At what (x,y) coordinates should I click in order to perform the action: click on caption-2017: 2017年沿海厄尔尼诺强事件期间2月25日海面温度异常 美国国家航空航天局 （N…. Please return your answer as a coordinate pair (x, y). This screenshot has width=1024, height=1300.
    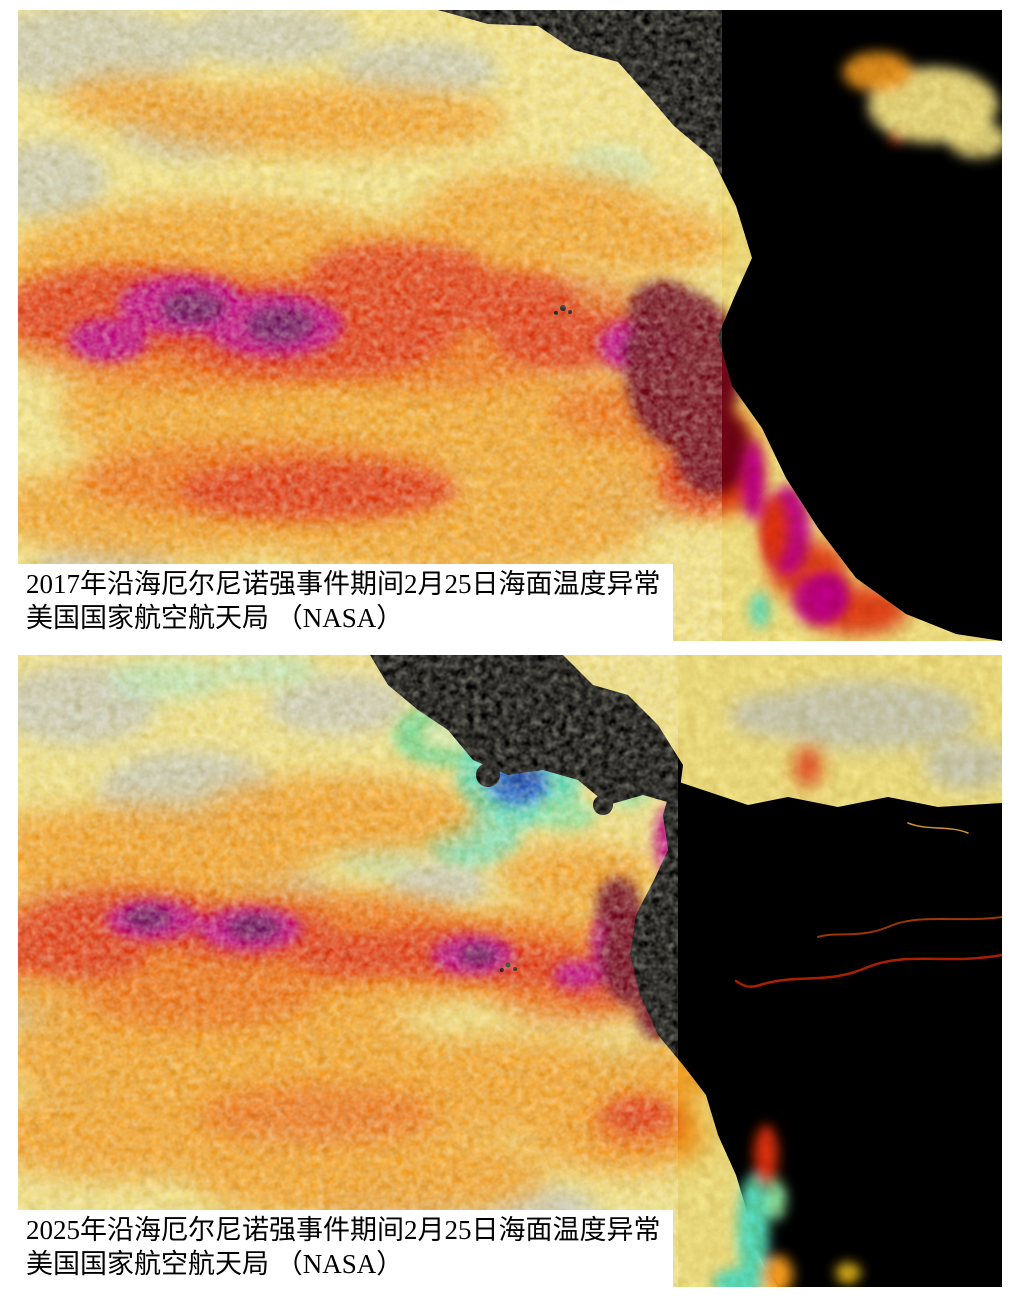
    Looking at the image, I should click on (345, 602).